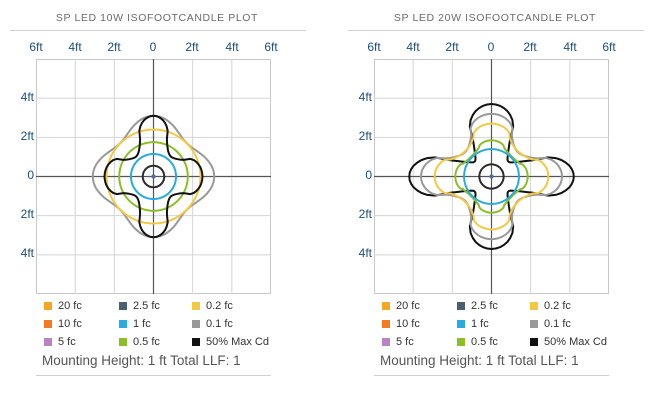  I want to click on legend-item: 50% Max Cd, so click(568, 342).